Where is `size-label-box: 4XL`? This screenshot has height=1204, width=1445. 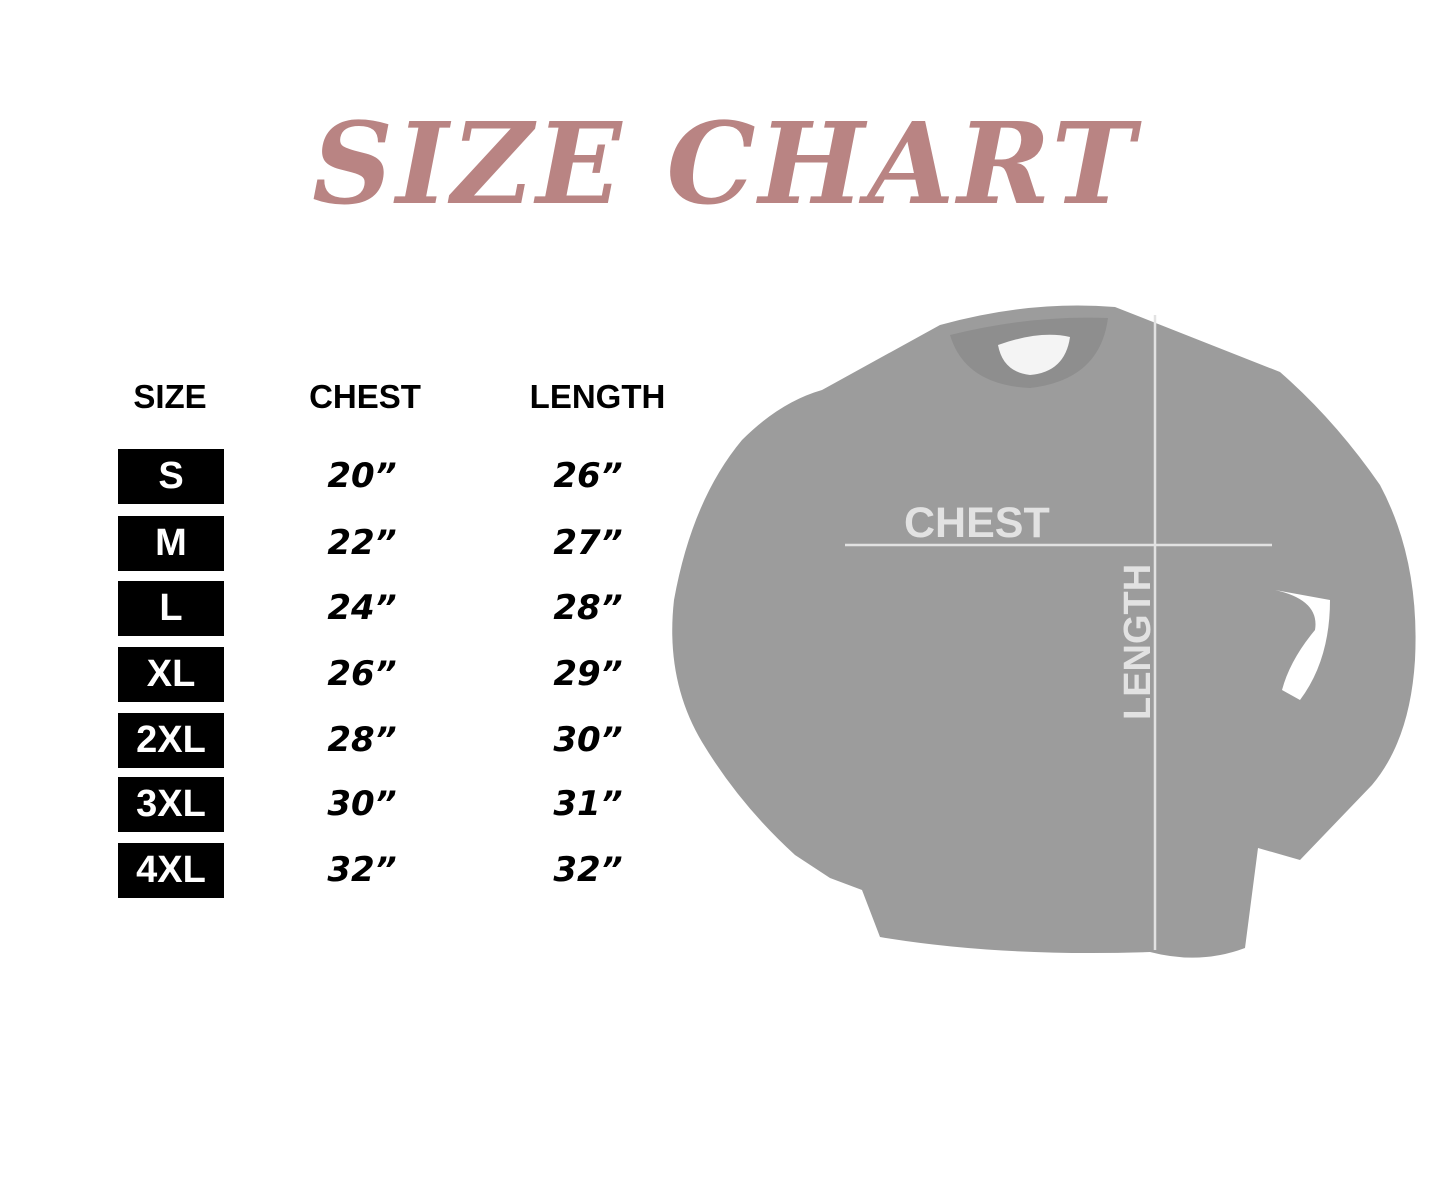
size-label-box: 4XL is located at coordinates (171, 870).